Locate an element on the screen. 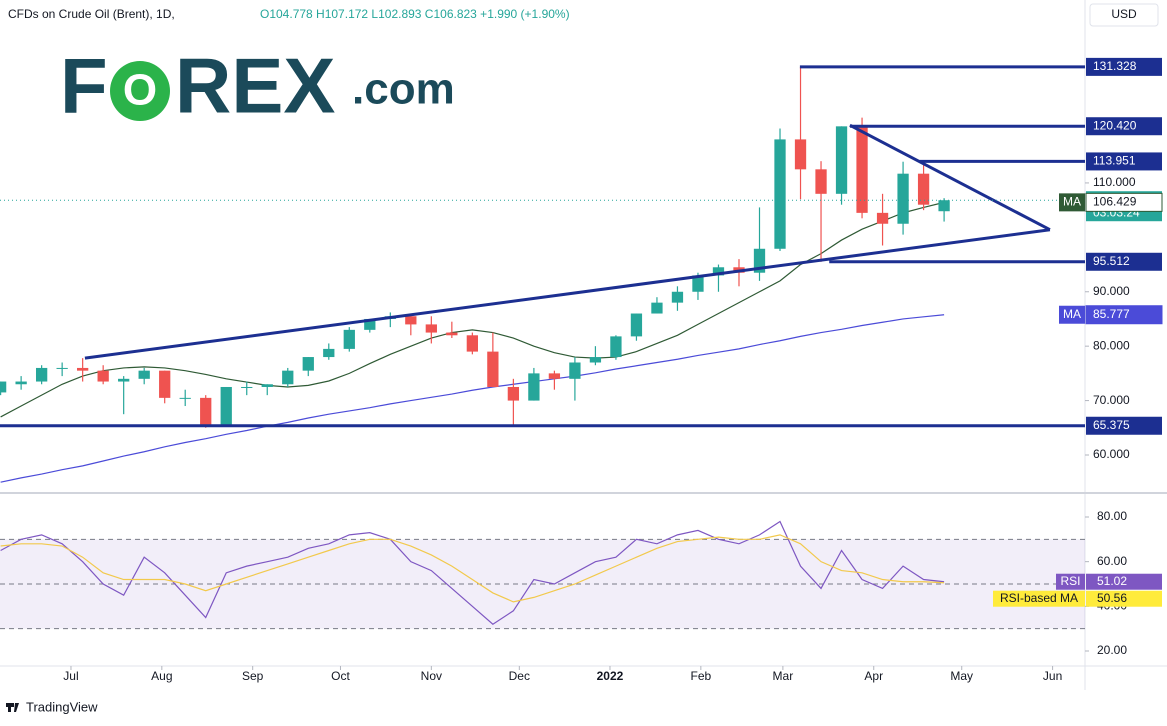 Image resolution: width=1167 pixels, height=726 pixels. x-tick-label: Oct is located at coordinates (340, 676).